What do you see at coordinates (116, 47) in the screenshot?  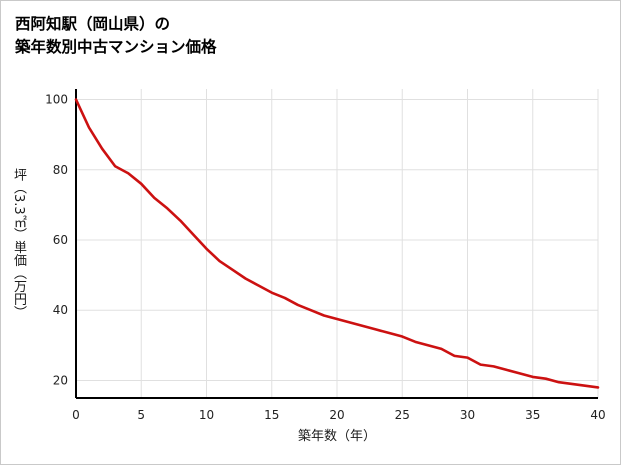 I see `chart-title-line2: 築年数別中古マンション価格` at bounding box center [116, 47].